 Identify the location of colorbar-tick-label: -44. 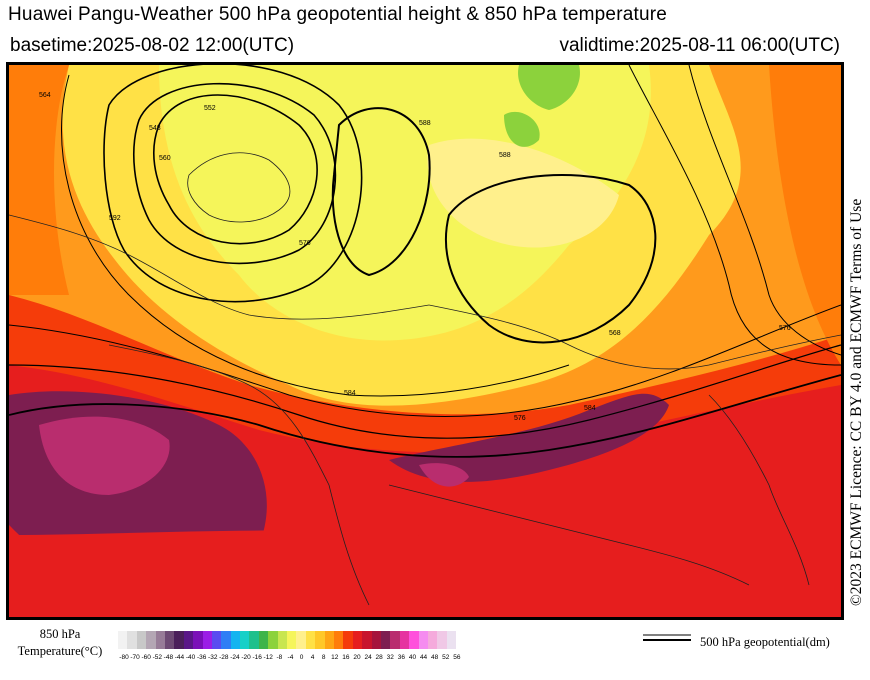
(179, 657).